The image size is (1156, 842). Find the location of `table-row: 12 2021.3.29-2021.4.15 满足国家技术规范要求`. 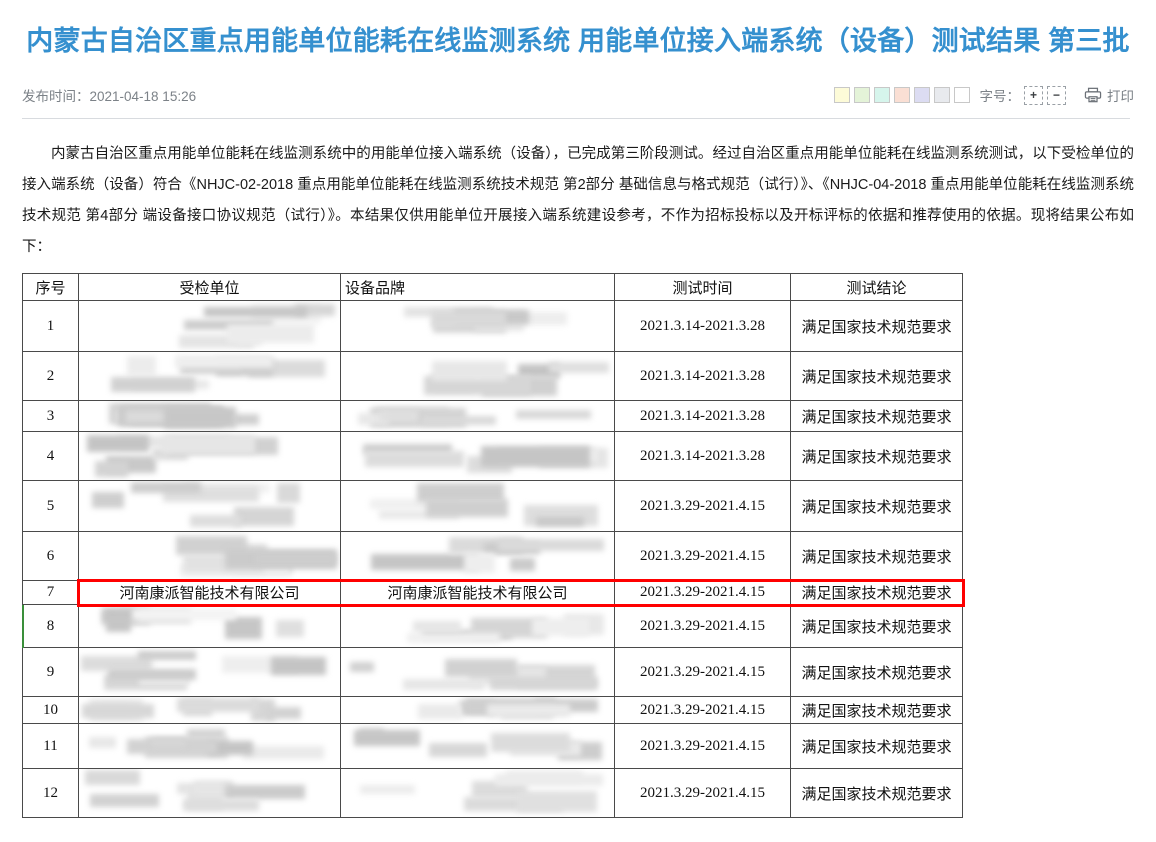

table-row: 12 2021.3.29-2021.4.15 满足国家技术规范要求 is located at coordinates (492, 793).